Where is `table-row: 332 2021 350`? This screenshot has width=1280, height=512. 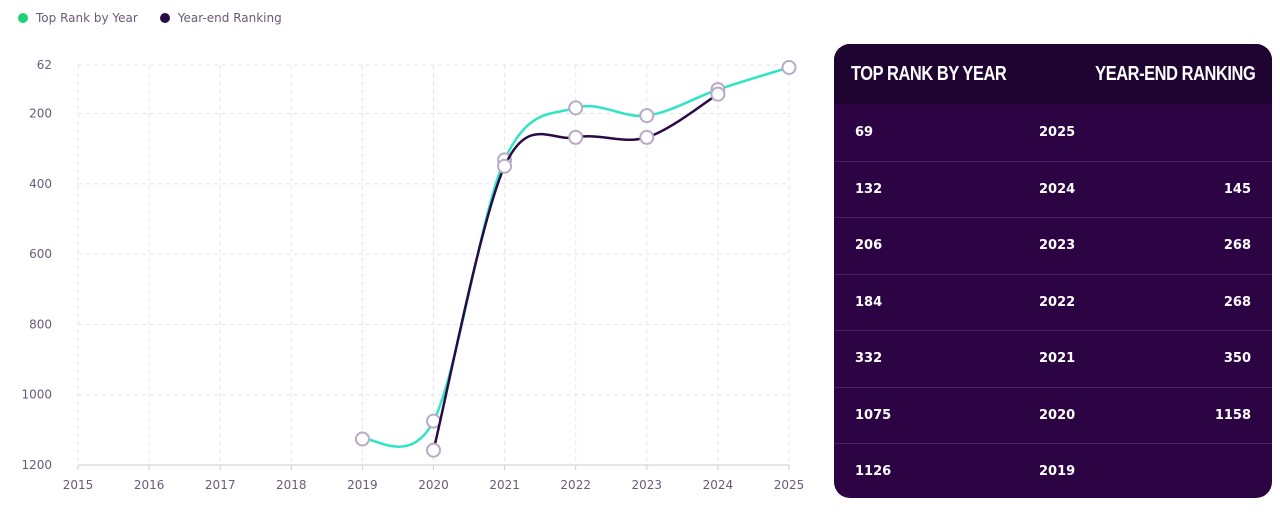 table-row: 332 2021 350 is located at coordinates (1053, 358).